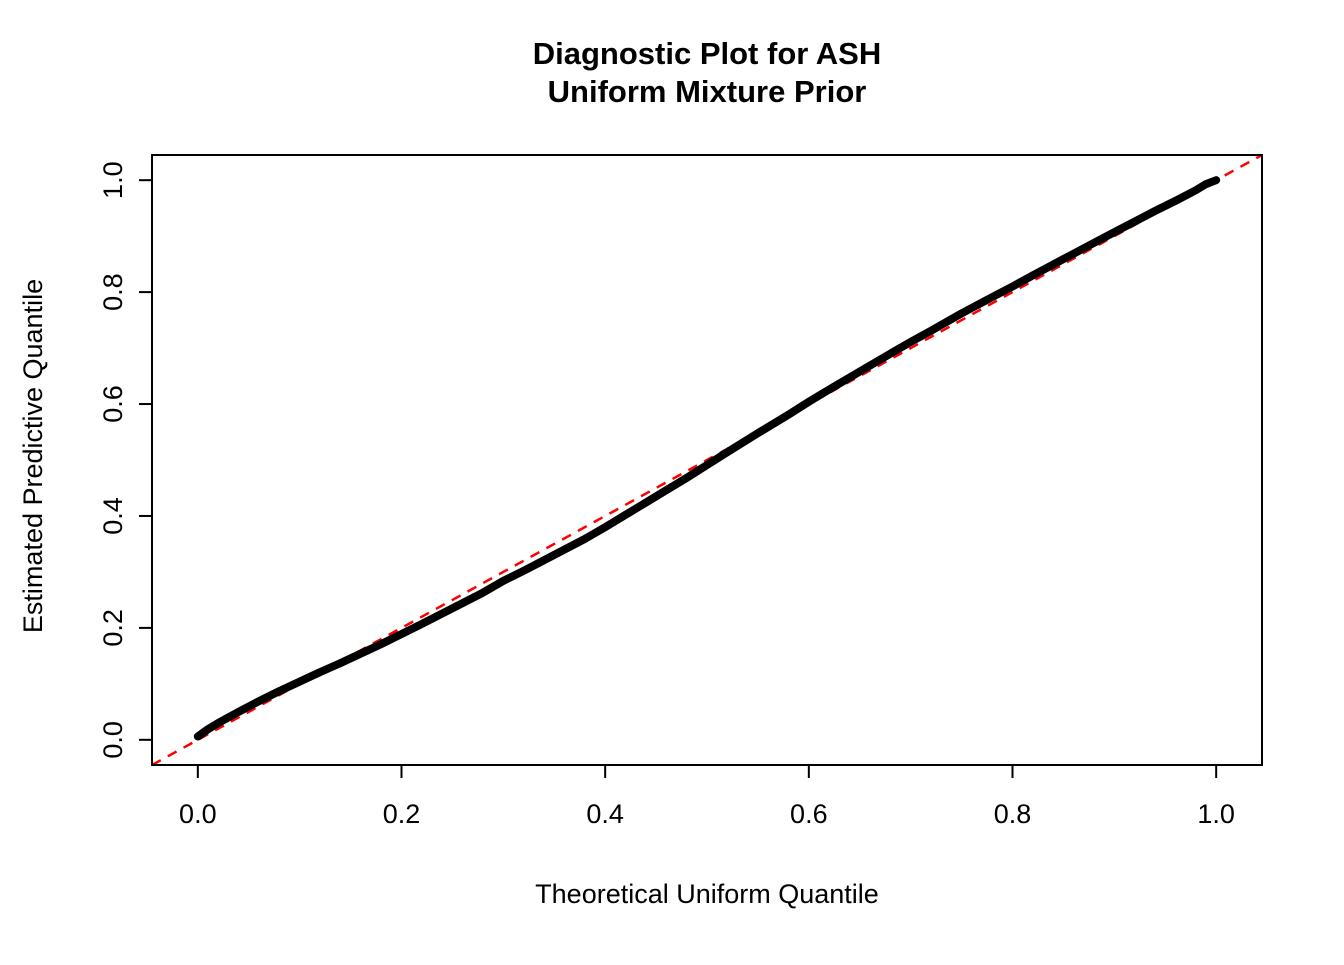 The height and width of the screenshot is (965, 1344). I want to click on y-tick-label: 0.8, so click(113, 292).